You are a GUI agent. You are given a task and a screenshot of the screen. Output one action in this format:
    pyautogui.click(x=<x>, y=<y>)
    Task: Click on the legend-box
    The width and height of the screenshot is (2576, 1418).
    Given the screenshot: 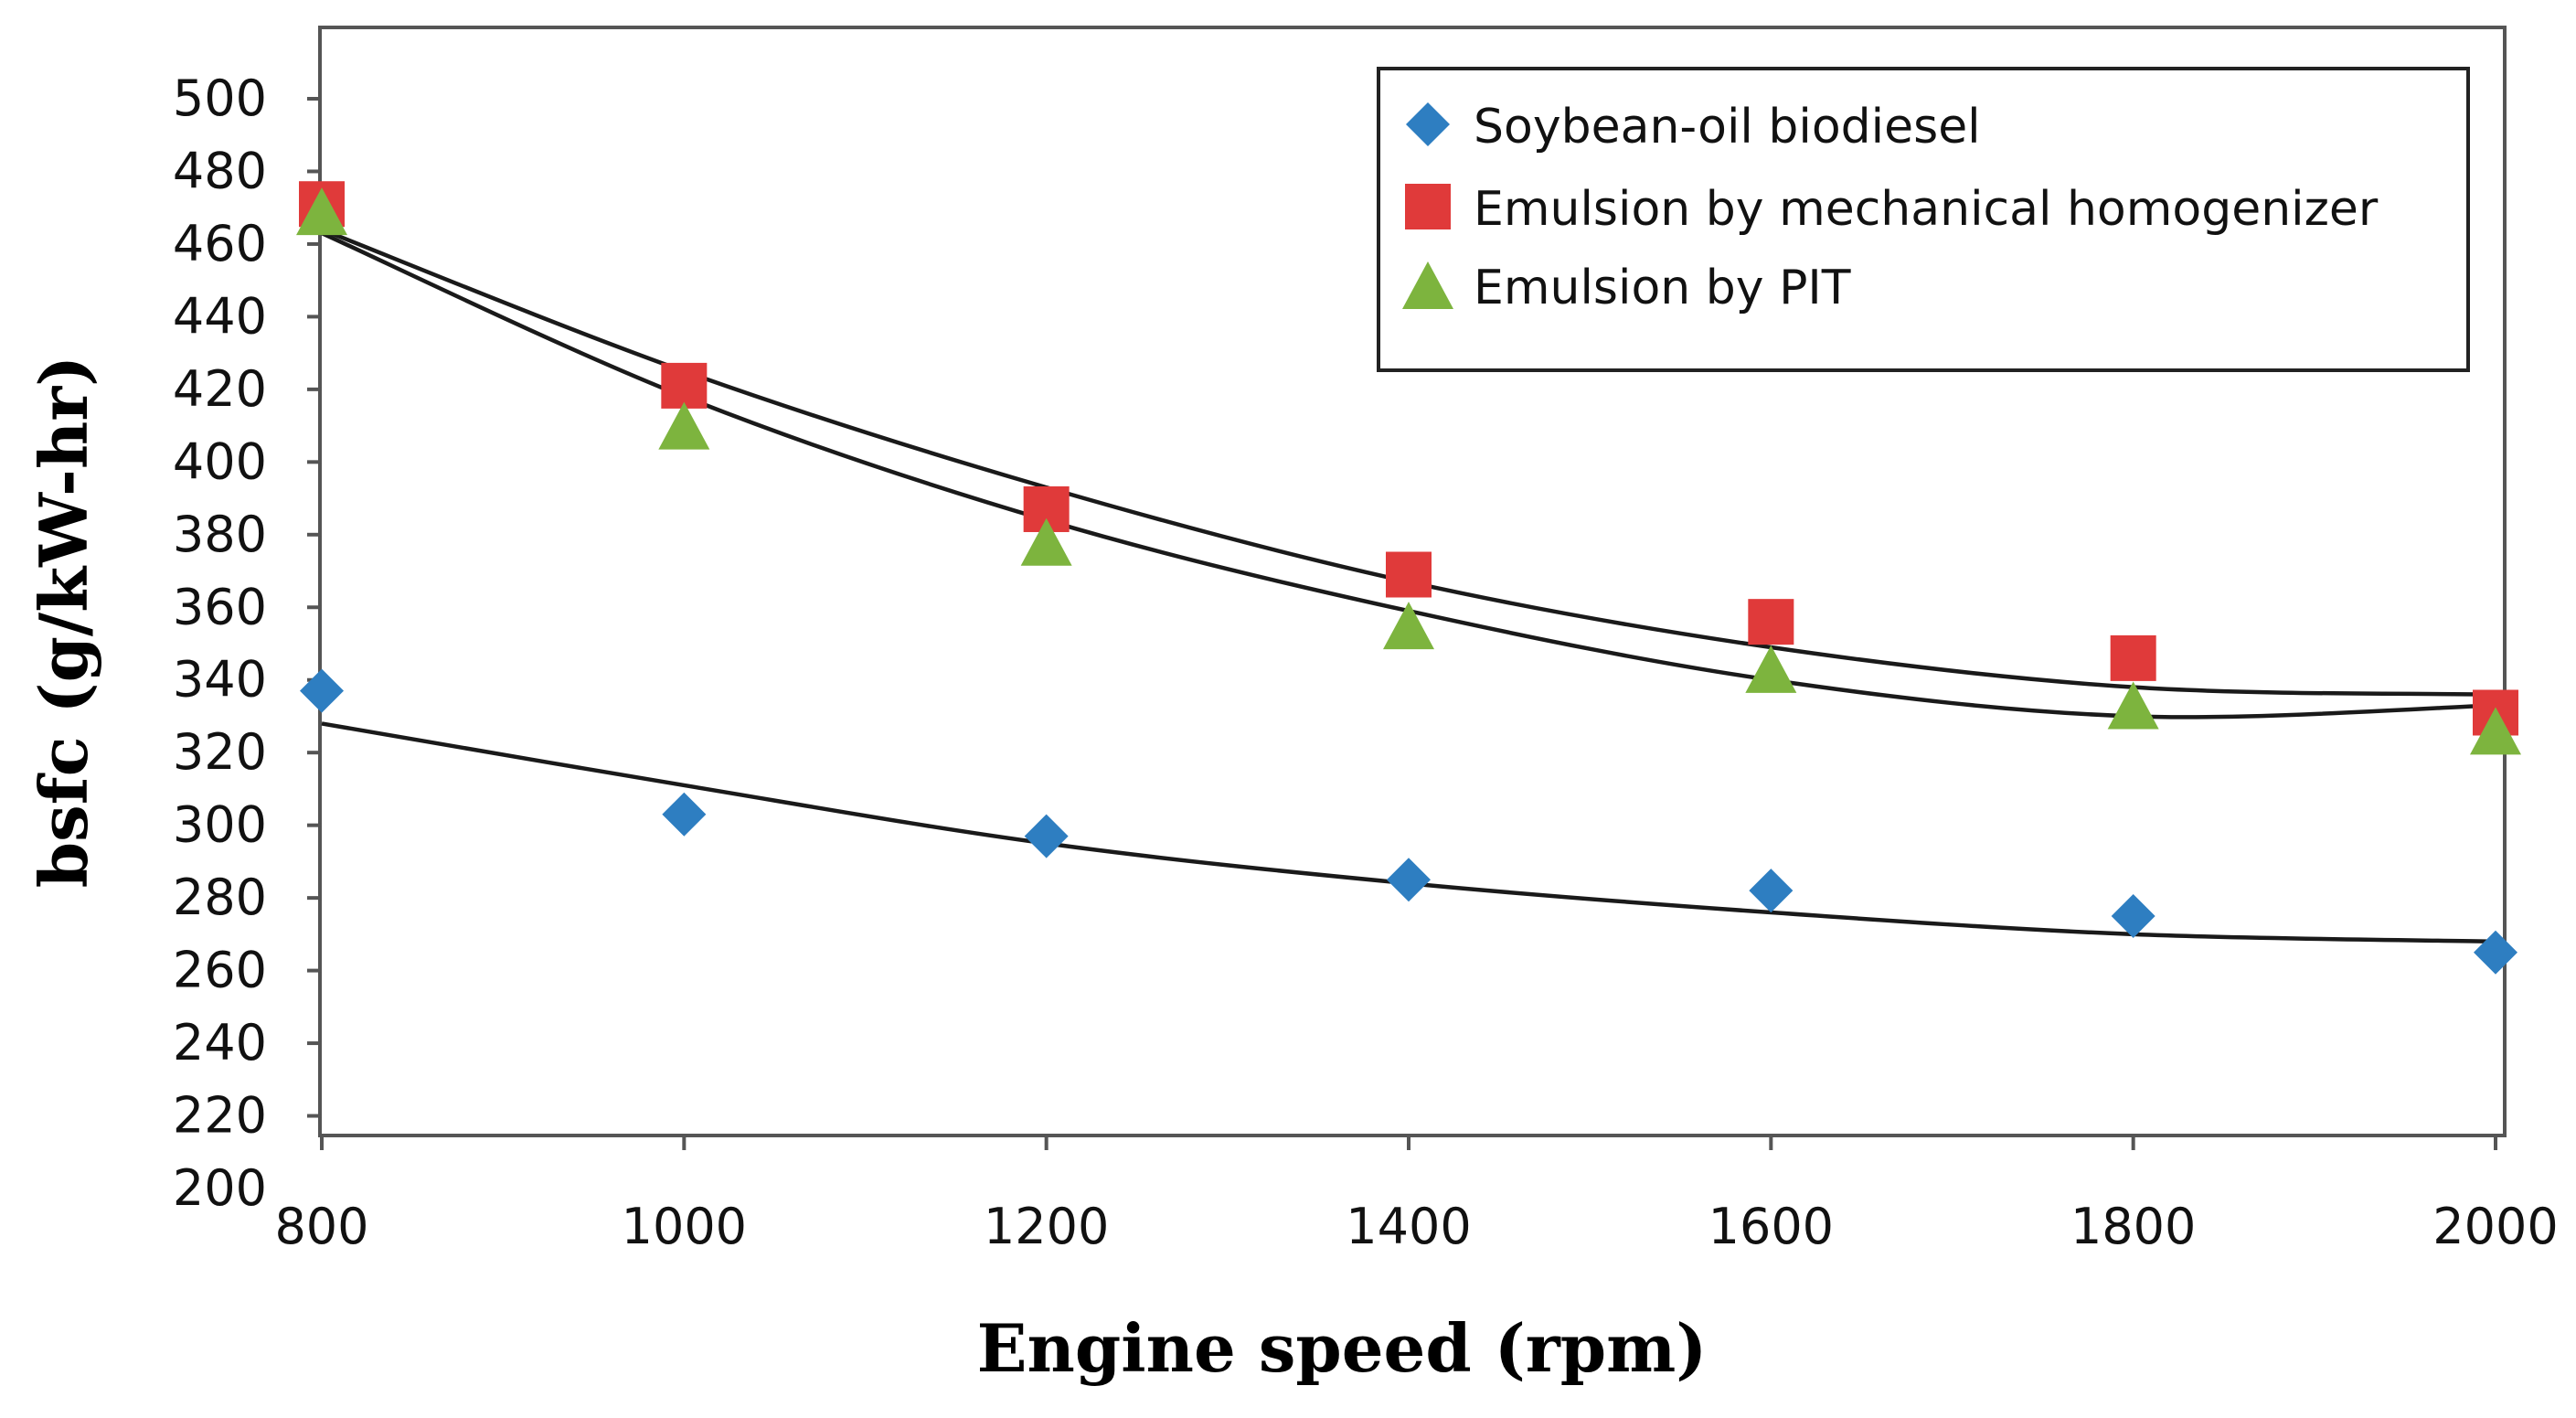 What is the action you would take?
    pyautogui.click(x=1924, y=219)
    